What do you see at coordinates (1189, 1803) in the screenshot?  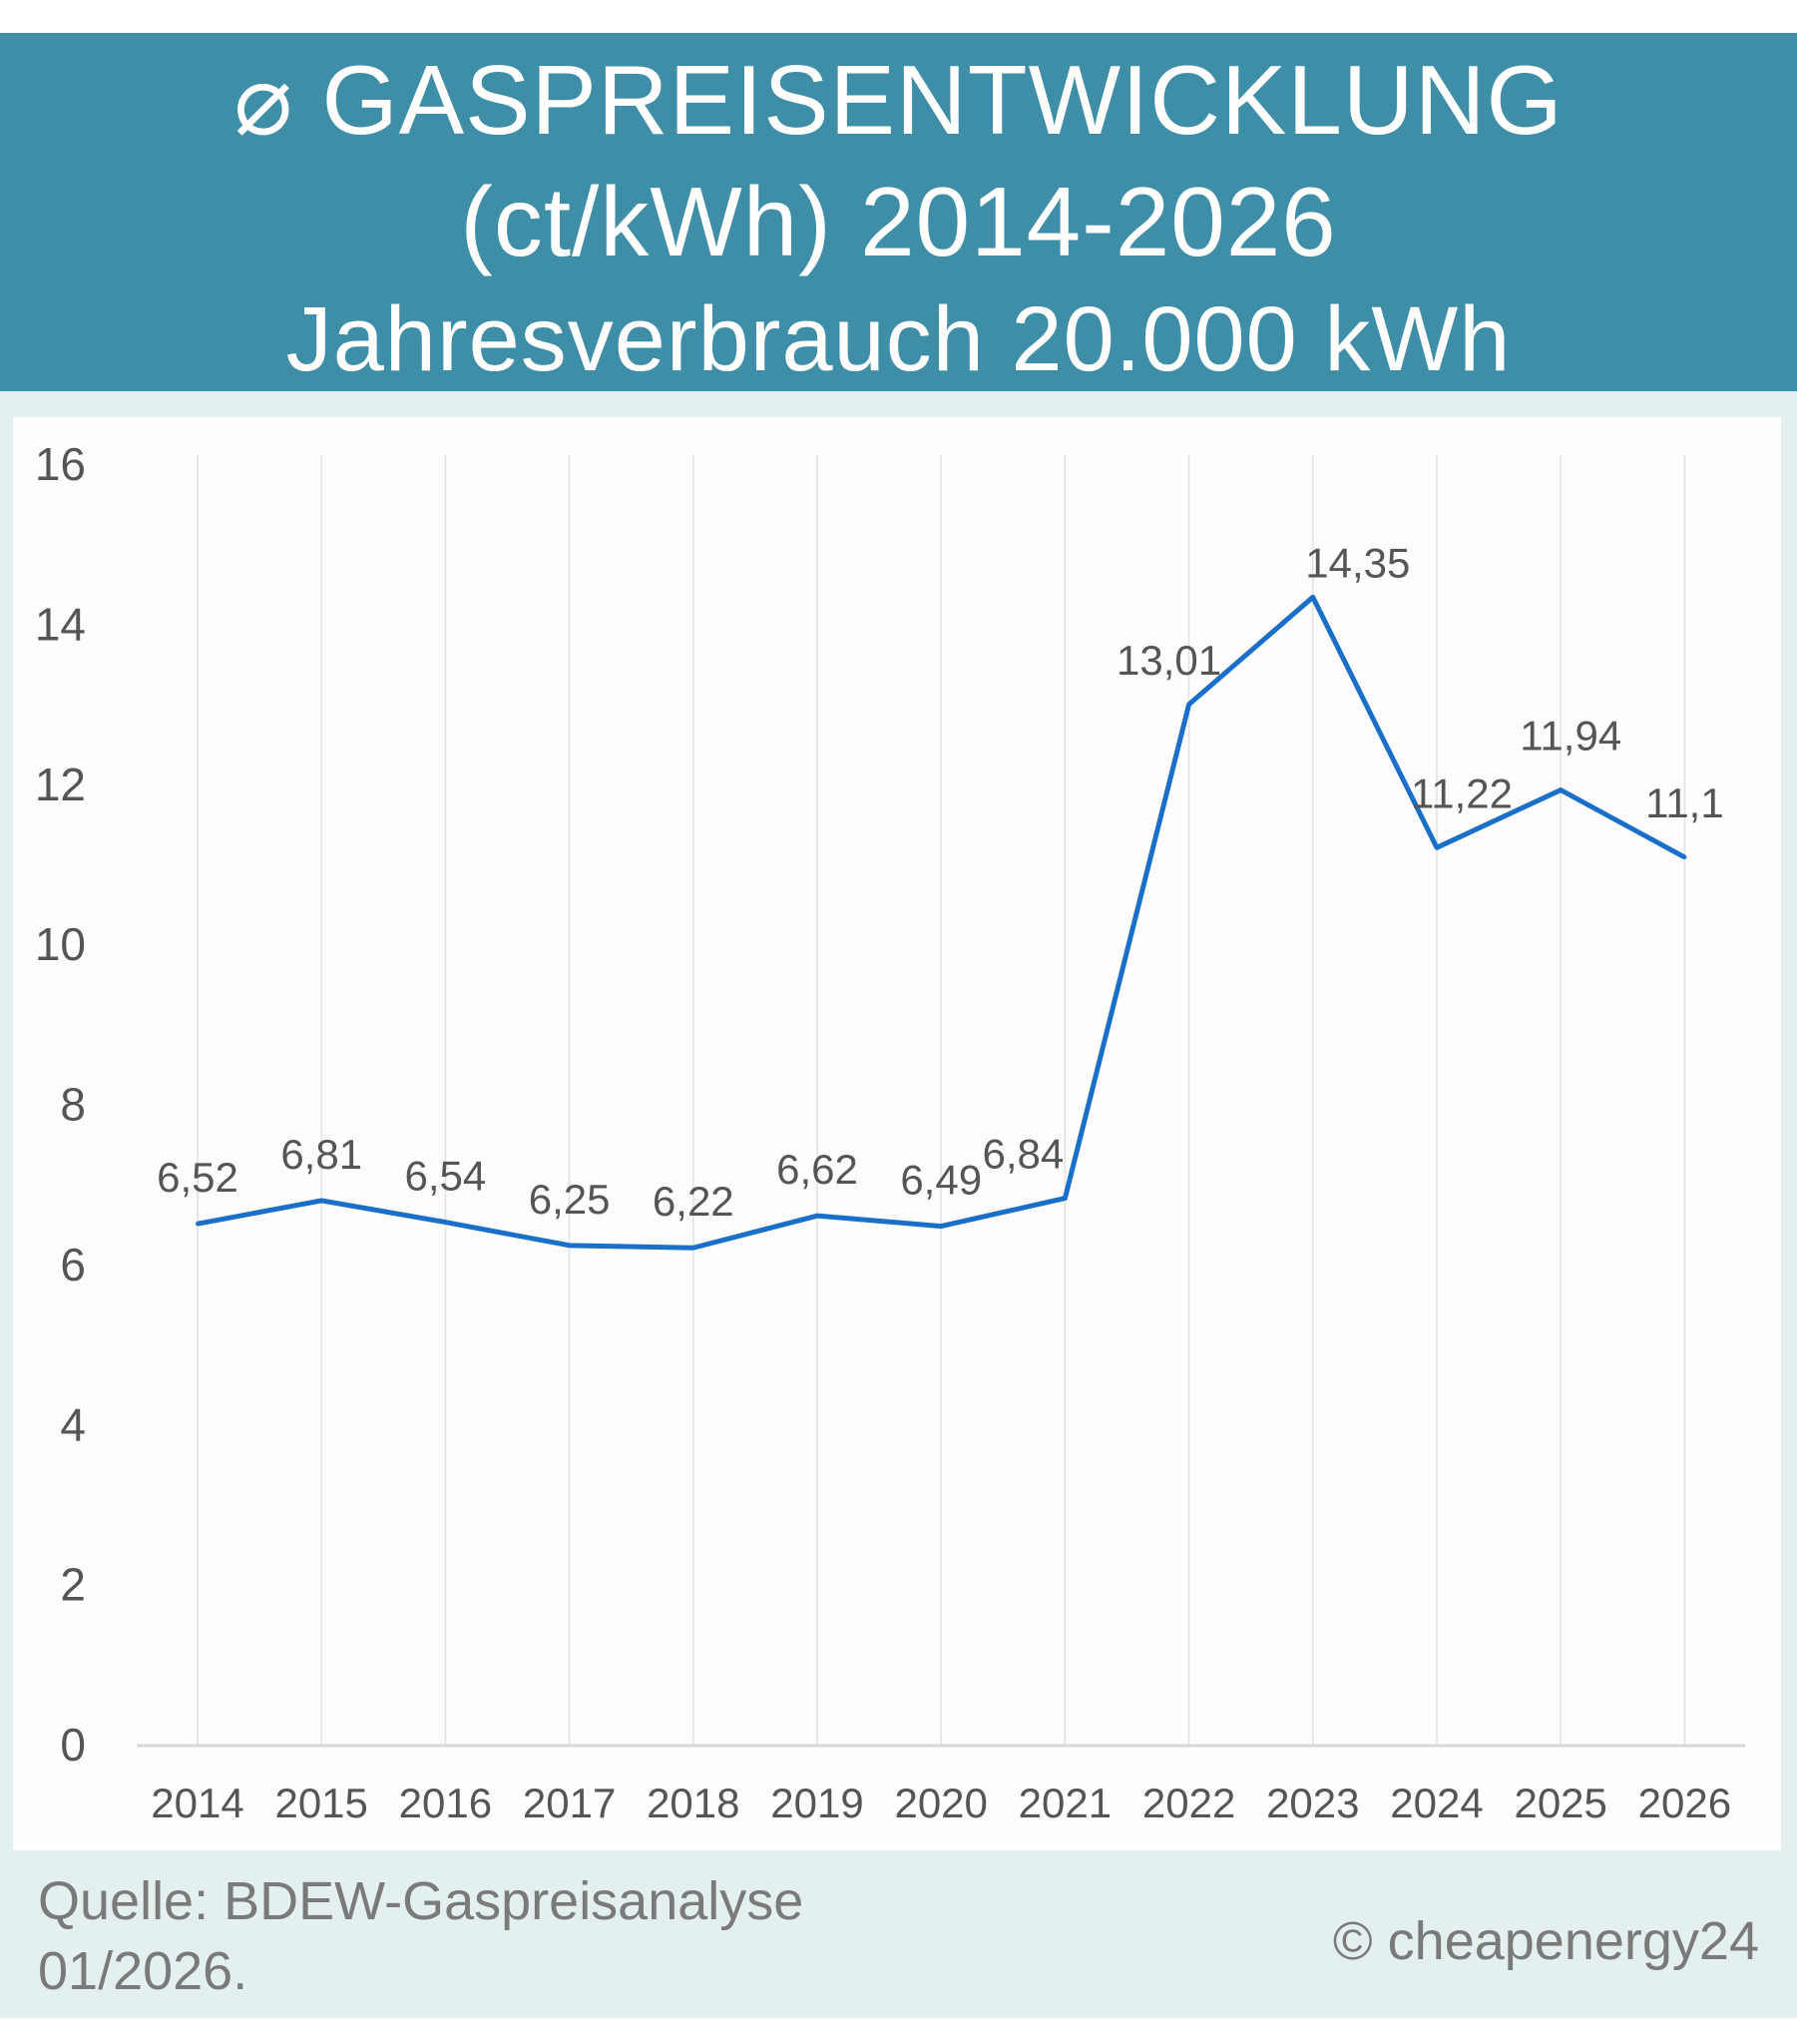 I see `x-tick-label: 2022` at bounding box center [1189, 1803].